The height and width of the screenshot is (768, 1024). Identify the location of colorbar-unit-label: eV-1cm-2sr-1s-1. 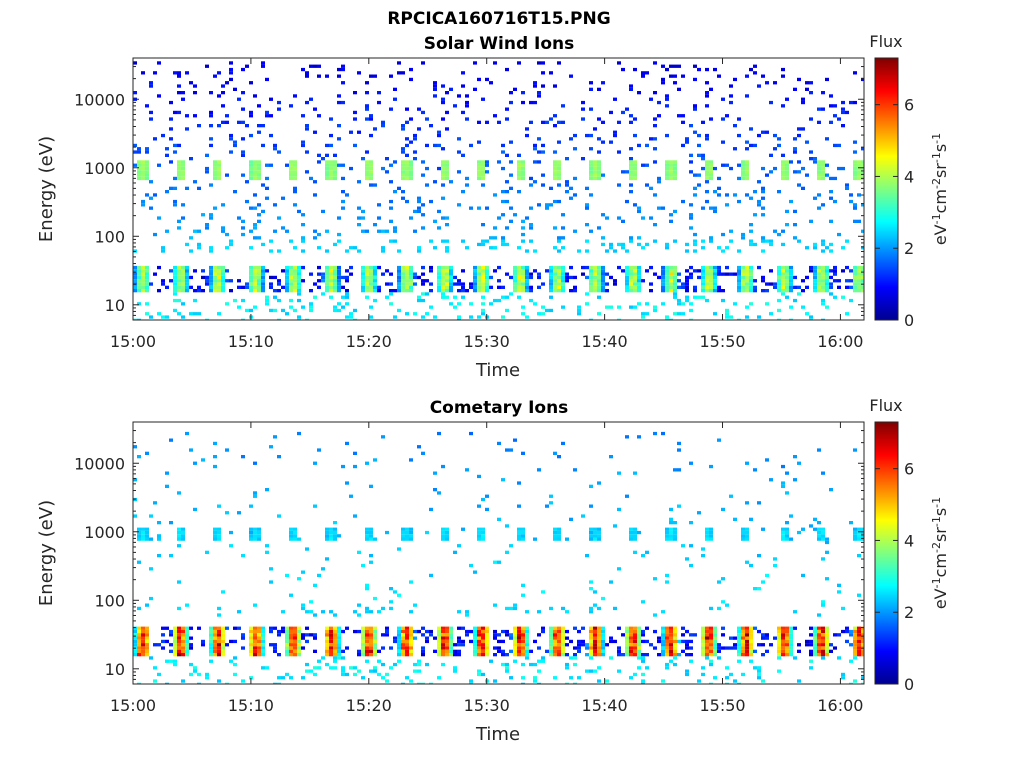
(940, 553).